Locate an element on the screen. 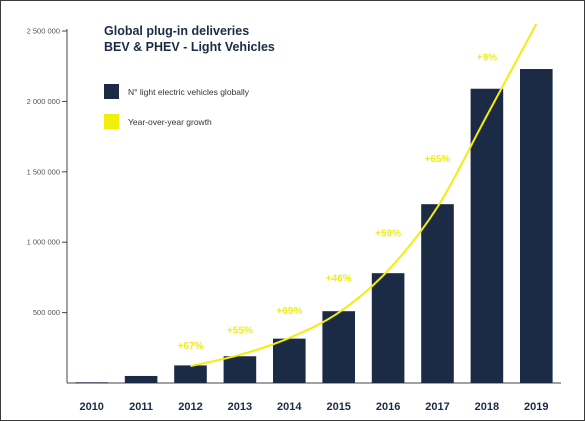 This screenshot has width=585, height=422. bar-2014 is located at coordinates (289, 360).